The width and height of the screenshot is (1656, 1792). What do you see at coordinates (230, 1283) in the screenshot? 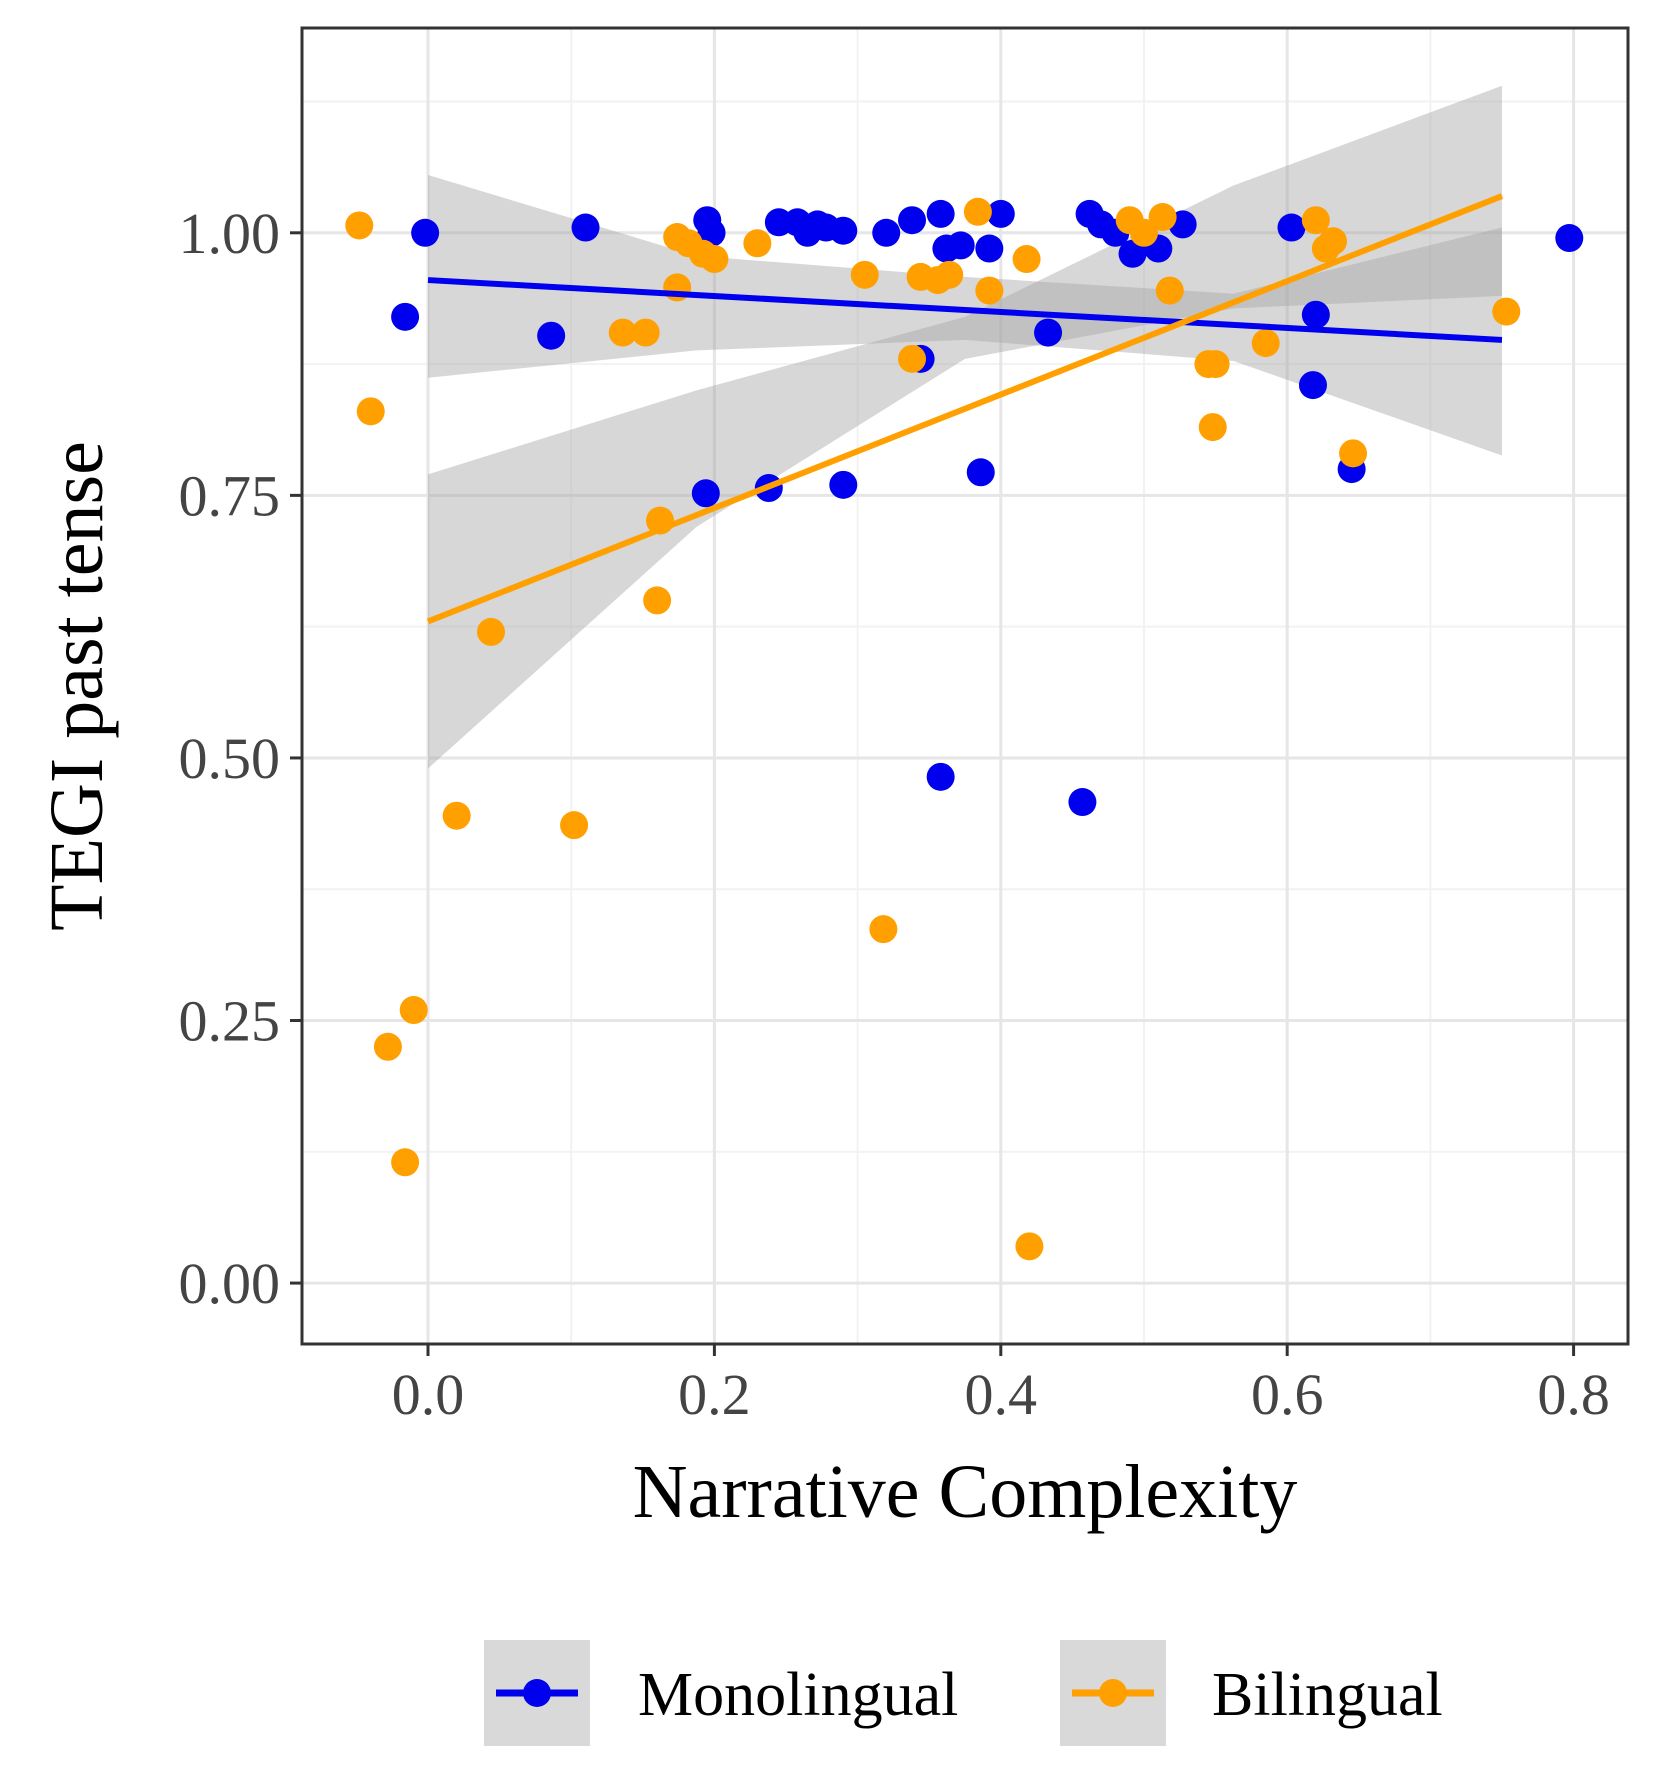
I see `y-tick-label: 0.00` at bounding box center [230, 1283].